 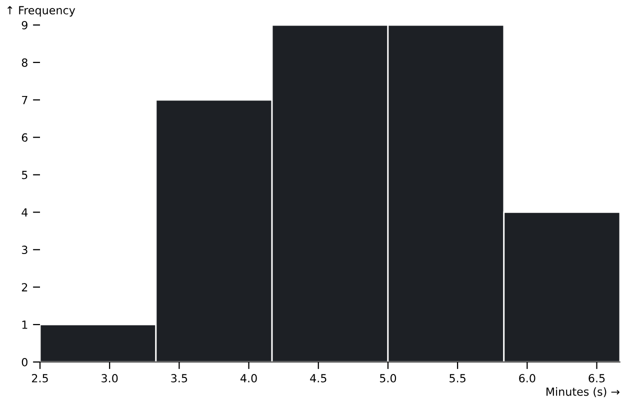 What do you see at coordinates (25, 212) in the screenshot?
I see `y-tick-label: 4` at bounding box center [25, 212].